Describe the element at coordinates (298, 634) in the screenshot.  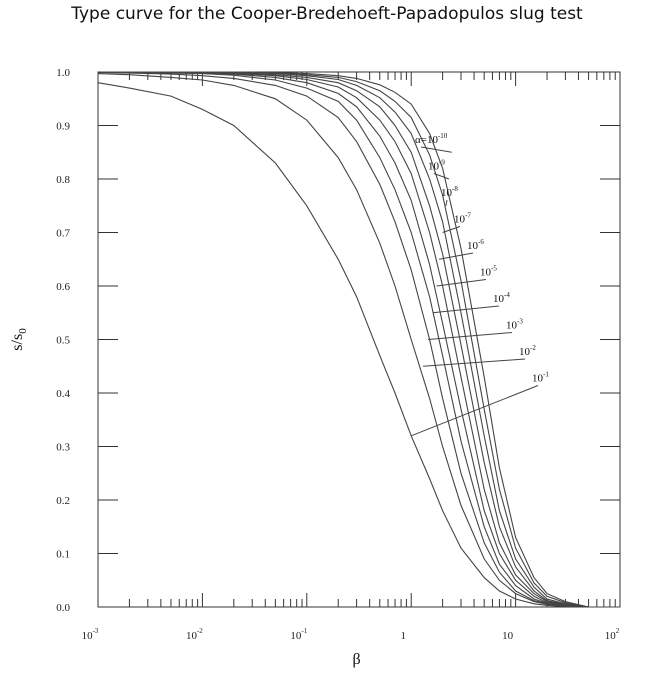
I see `x-tick-label: 10⁻¹` at that location.